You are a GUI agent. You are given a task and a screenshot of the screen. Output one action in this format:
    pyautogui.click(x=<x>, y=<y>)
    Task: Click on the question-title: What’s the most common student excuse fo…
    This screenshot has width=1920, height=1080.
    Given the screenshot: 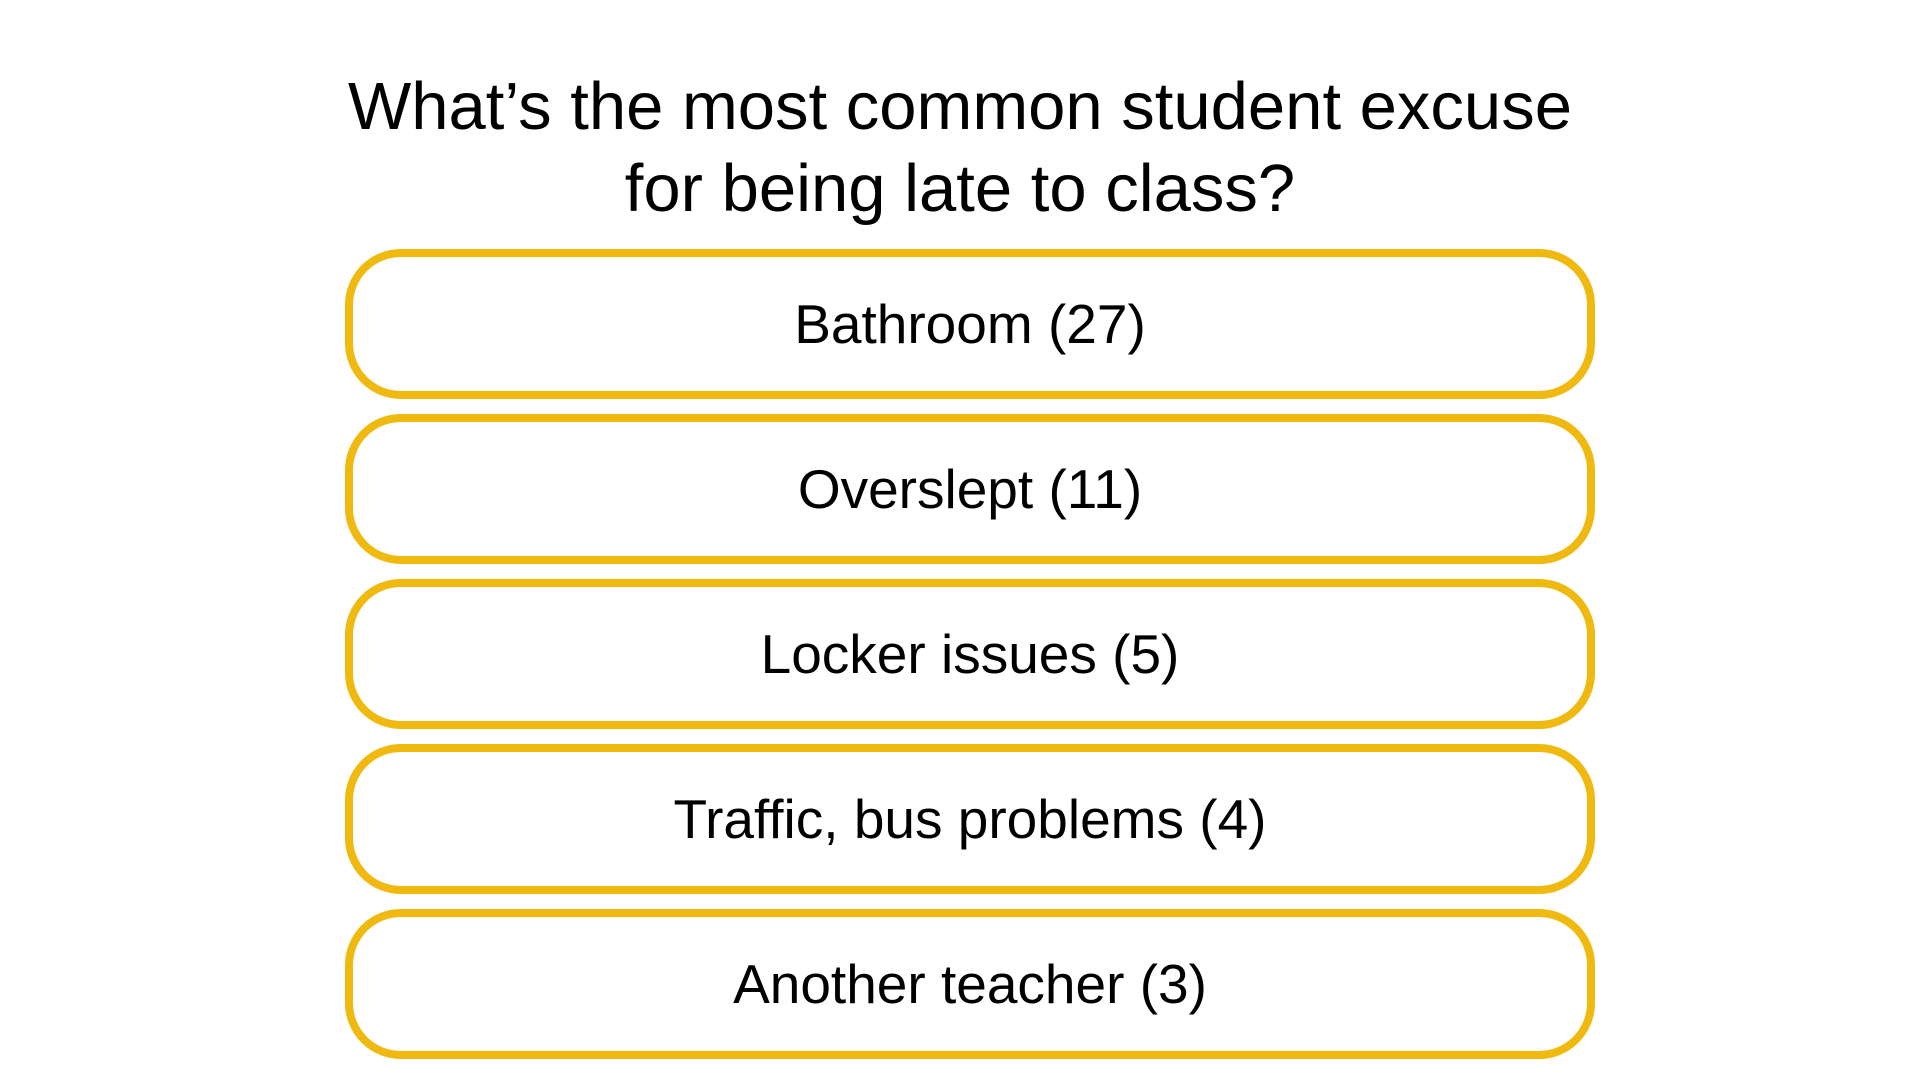 What is the action you would take?
    pyautogui.click(x=960, y=148)
    